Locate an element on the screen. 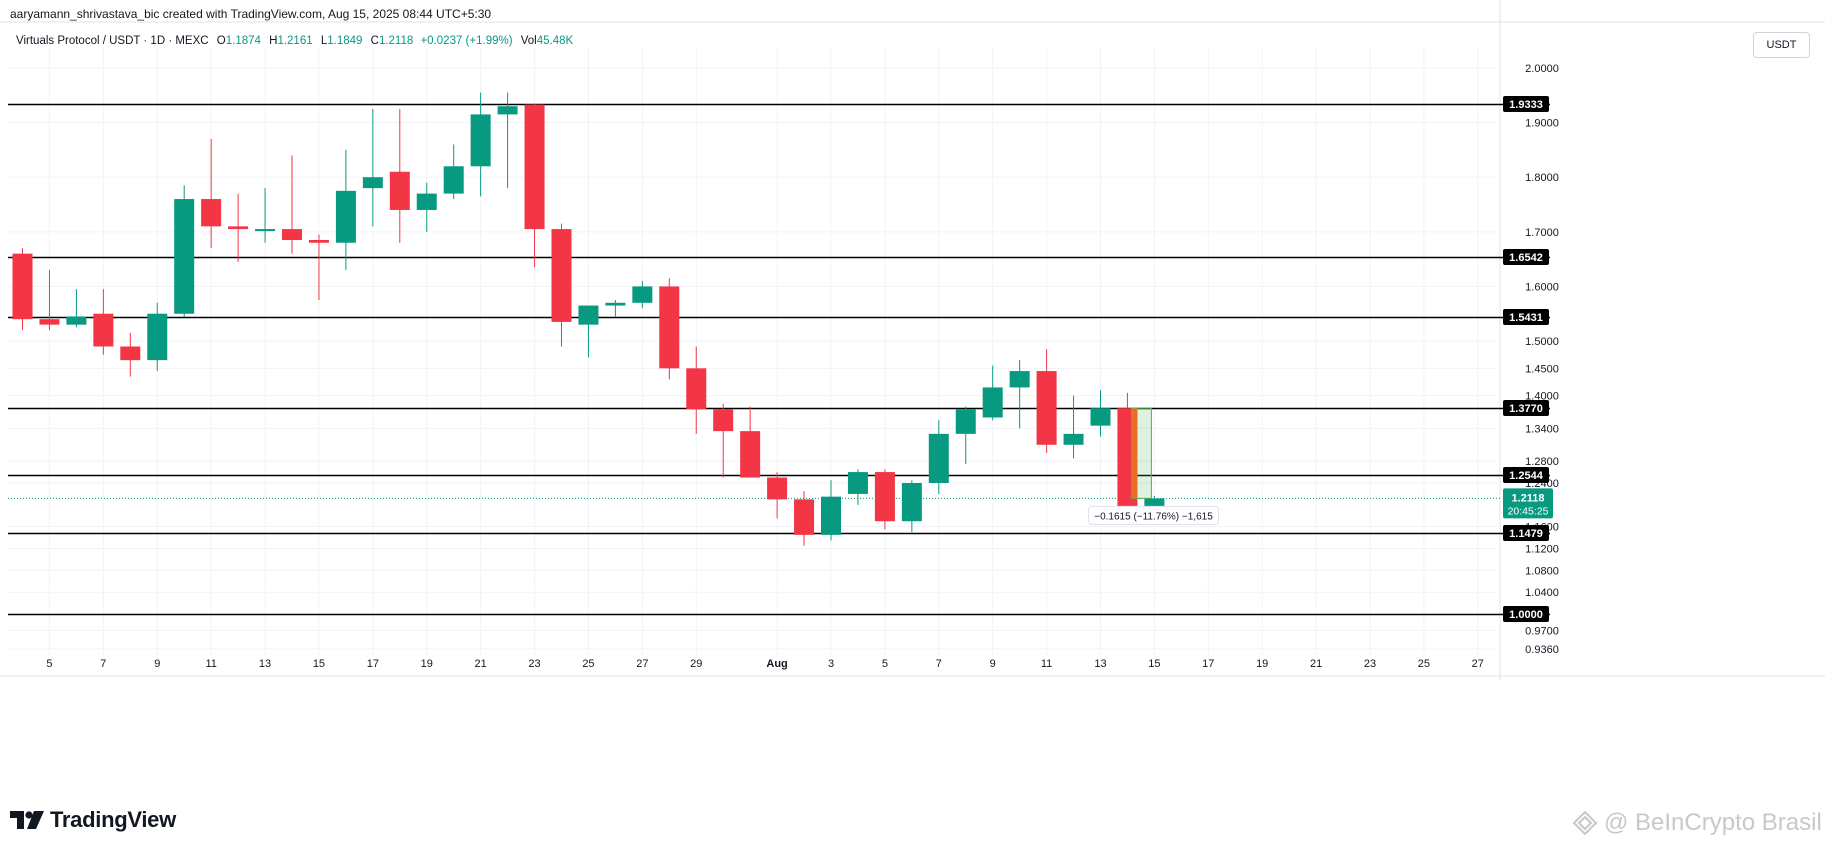 The width and height of the screenshot is (1825, 849). time-tick-label: 27 is located at coordinates (642, 664).